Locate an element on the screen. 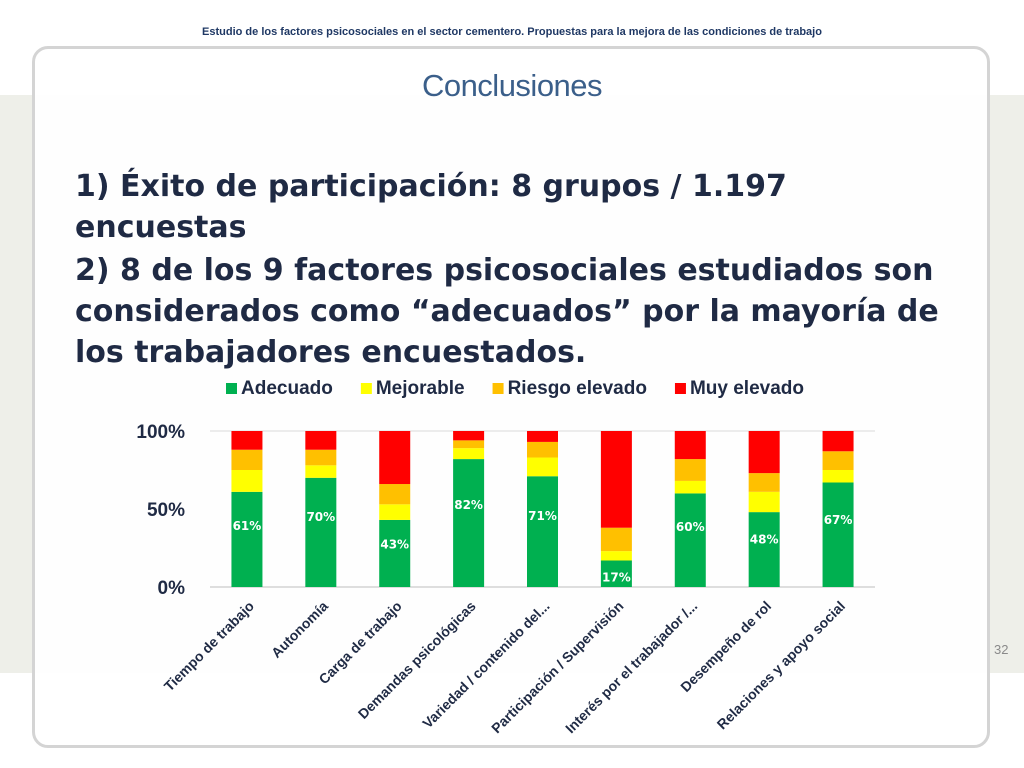 This screenshot has height=768, width=1024. category-label: Participación / Supervisión is located at coordinates (557, 667).